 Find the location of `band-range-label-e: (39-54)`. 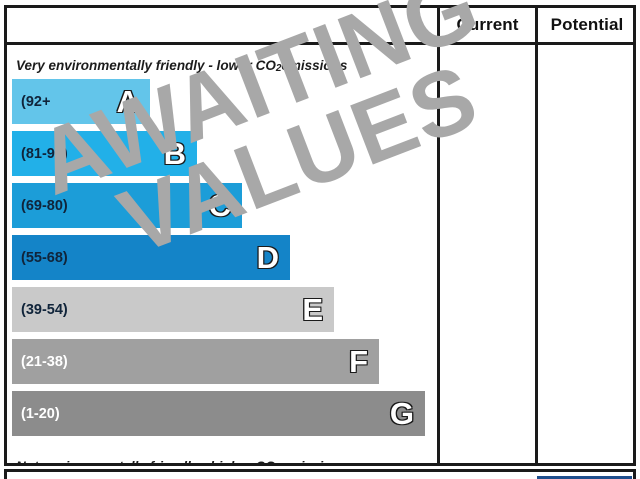

band-range-label-e: (39-54) is located at coordinates (44, 309).